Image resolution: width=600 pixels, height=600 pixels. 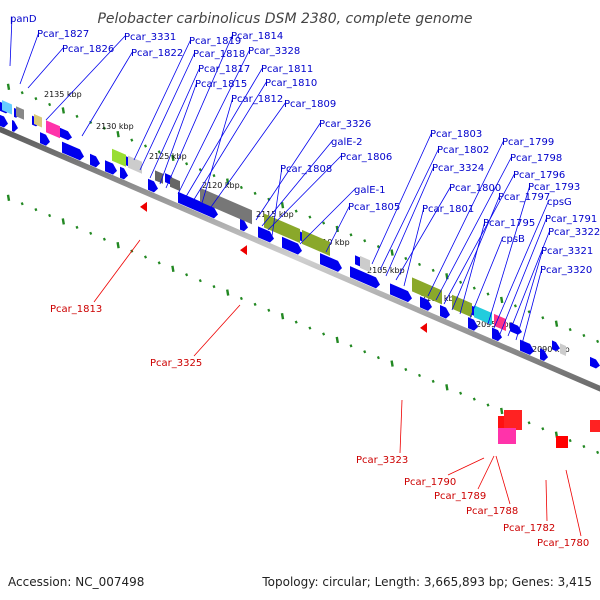 What do you see at coordinates (287, 69) in the screenshot?
I see `gene-label-pcar_1811: Pcar_1811` at bounding box center [287, 69].